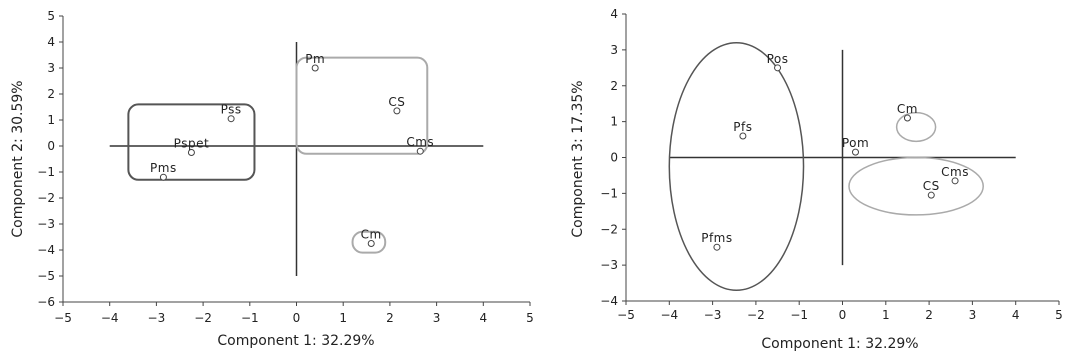  What do you see at coordinates (46, 302) in the screenshot?
I see `y-tick-label: −6` at bounding box center [46, 302].